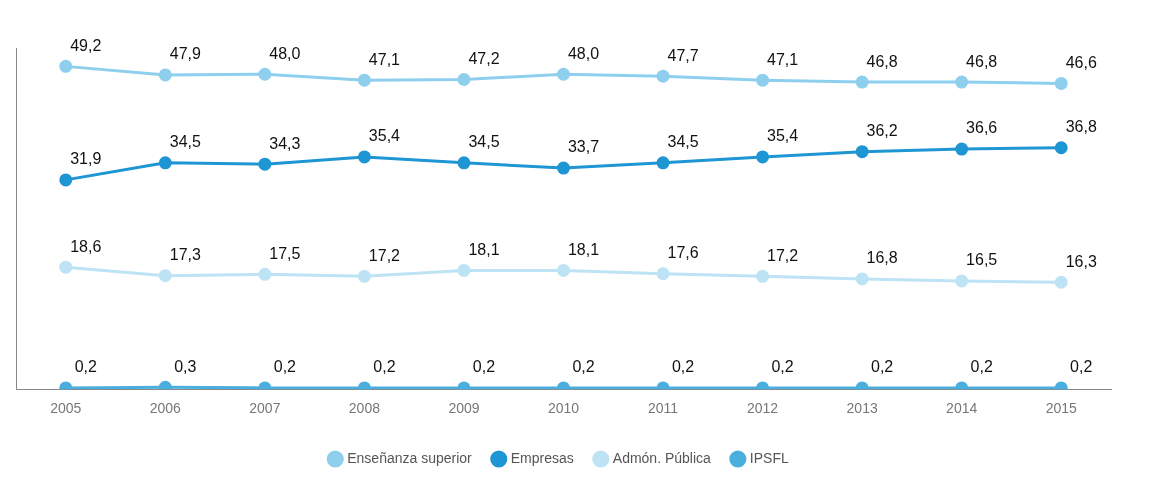 Image resolution: width=1159 pixels, height=484 pixels. Describe the element at coordinates (86, 246) in the screenshot. I see `data-label: 18,6` at that location.